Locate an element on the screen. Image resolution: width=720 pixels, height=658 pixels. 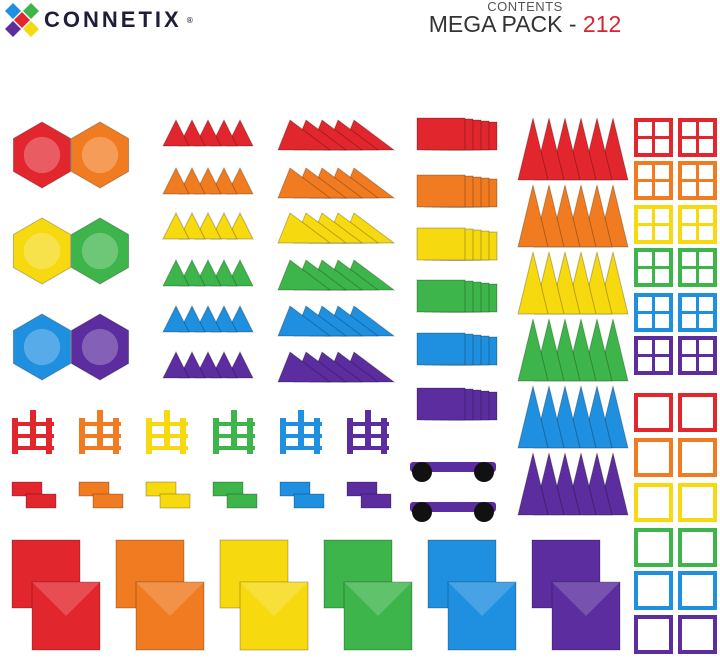
contents-label: CONTENTS is located at coordinates (525, 7).